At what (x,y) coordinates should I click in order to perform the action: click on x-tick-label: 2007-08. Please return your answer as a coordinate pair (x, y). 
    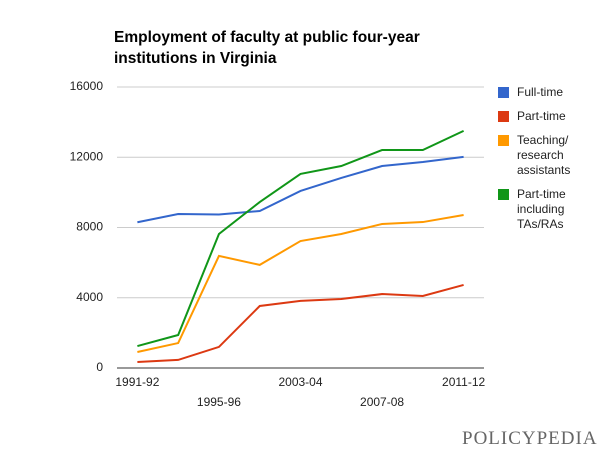
    Looking at the image, I should click on (382, 402).